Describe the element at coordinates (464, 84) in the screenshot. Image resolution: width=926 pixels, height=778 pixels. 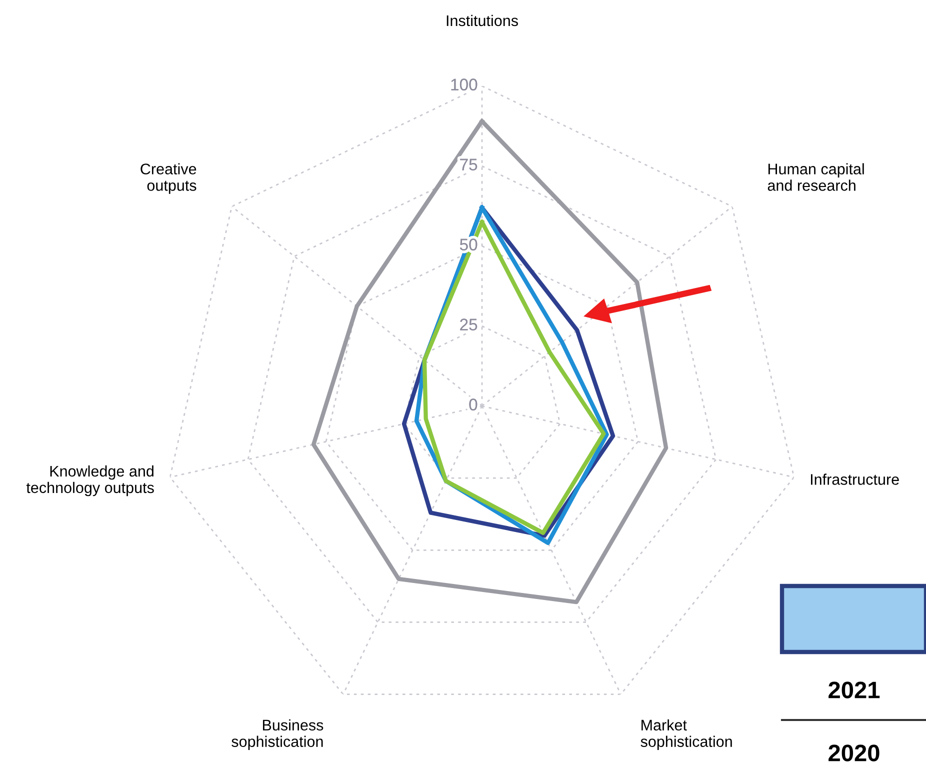
I see `y-tick-label: 100` at that location.